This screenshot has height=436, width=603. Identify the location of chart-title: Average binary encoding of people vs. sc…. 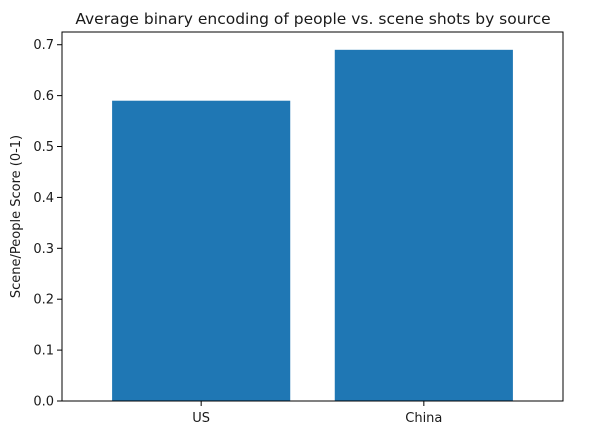
(312, 19).